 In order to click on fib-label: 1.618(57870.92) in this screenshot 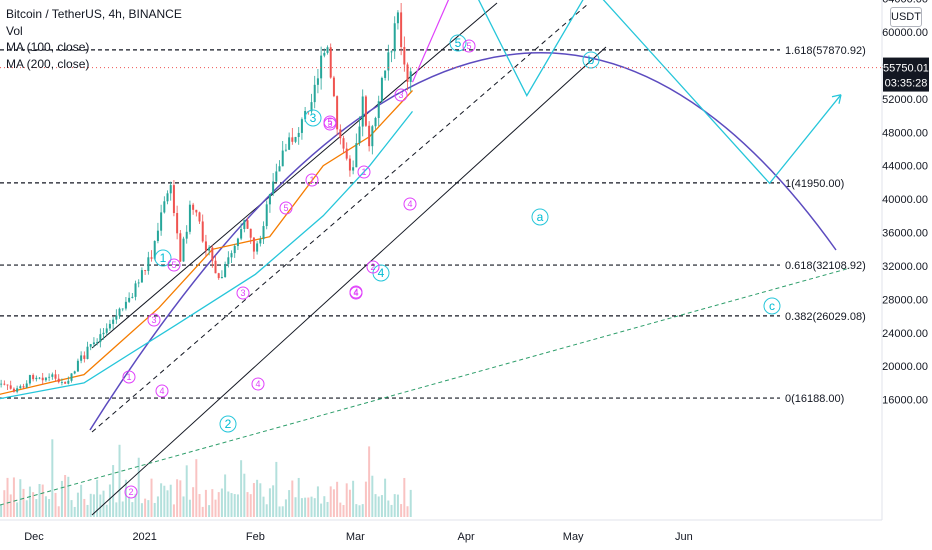, I will do `click(825, 51)`.